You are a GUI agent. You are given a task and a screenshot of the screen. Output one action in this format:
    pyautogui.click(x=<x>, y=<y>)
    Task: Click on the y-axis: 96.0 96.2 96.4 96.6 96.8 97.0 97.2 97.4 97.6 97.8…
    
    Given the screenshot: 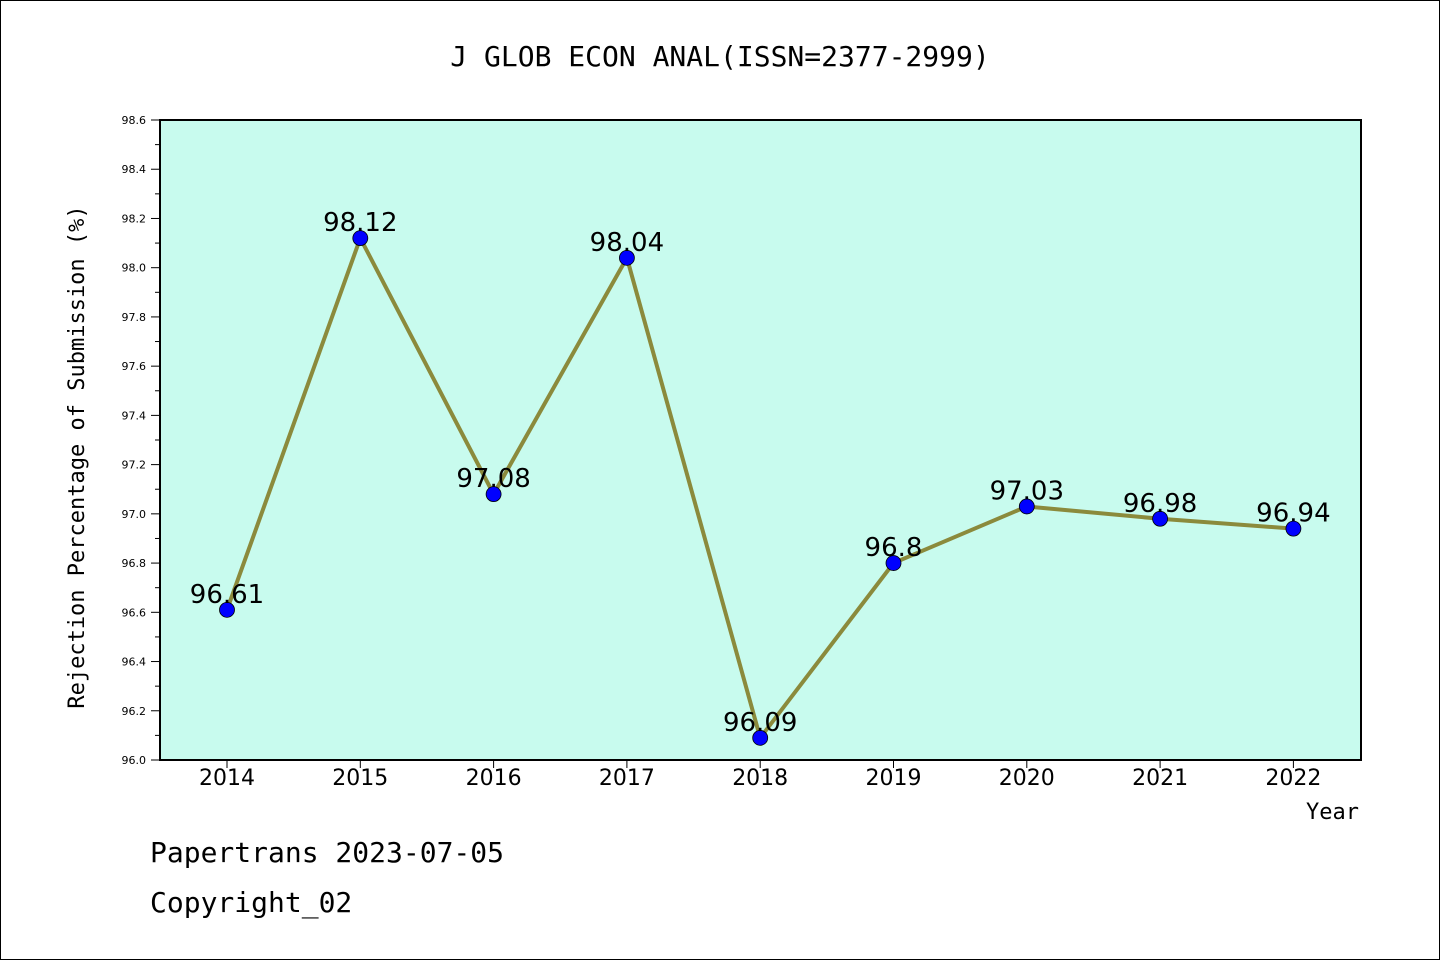 What is the action you would take?
    pyautogui.click(x=141, y=440)
    